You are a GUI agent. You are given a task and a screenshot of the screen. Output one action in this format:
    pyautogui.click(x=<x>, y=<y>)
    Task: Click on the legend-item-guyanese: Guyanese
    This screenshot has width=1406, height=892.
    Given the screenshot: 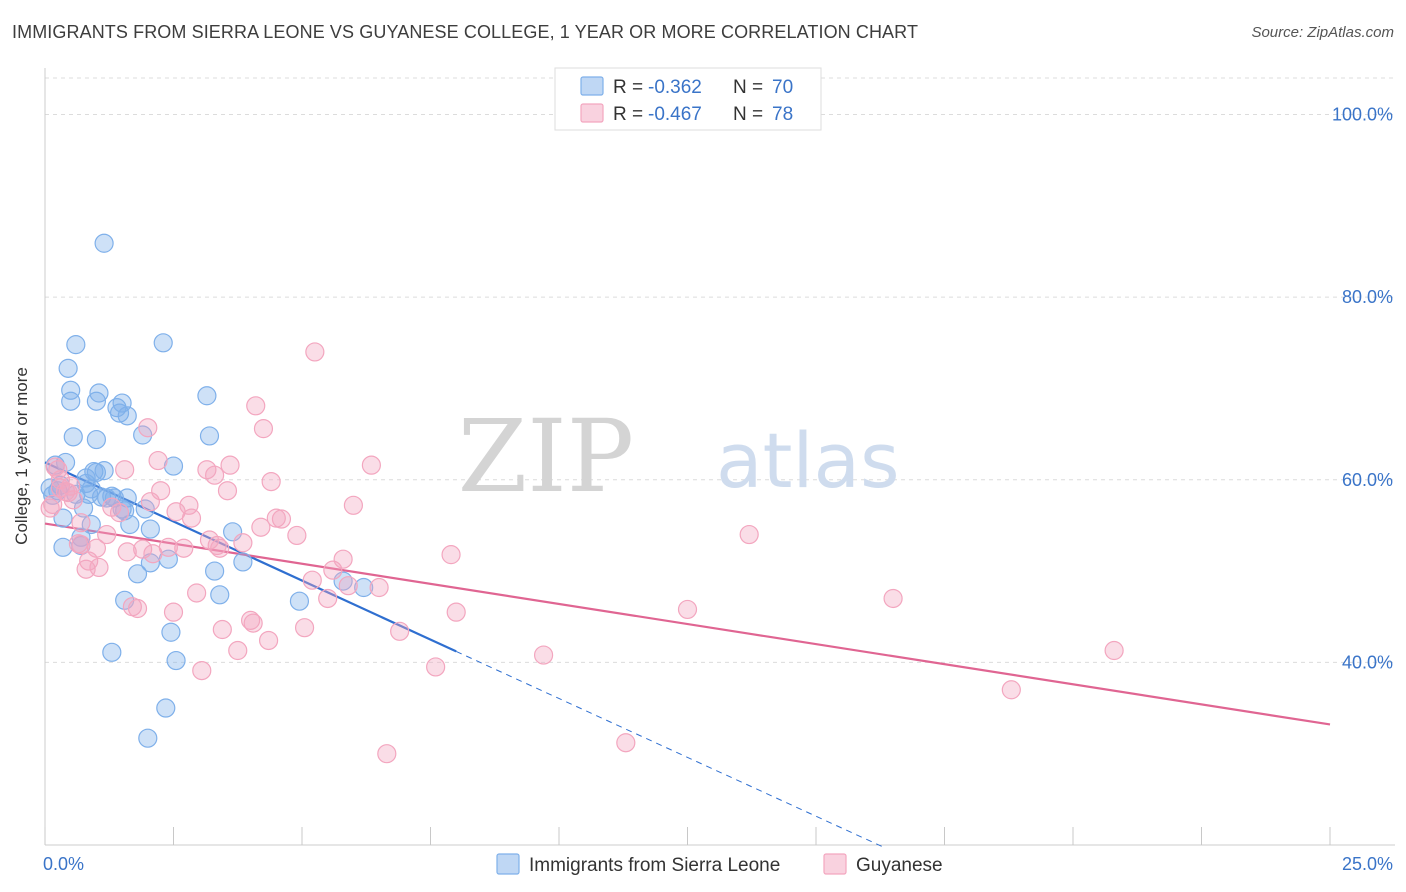 What is the action you would take?
    pyautogui.click(x=883, y=864)
    